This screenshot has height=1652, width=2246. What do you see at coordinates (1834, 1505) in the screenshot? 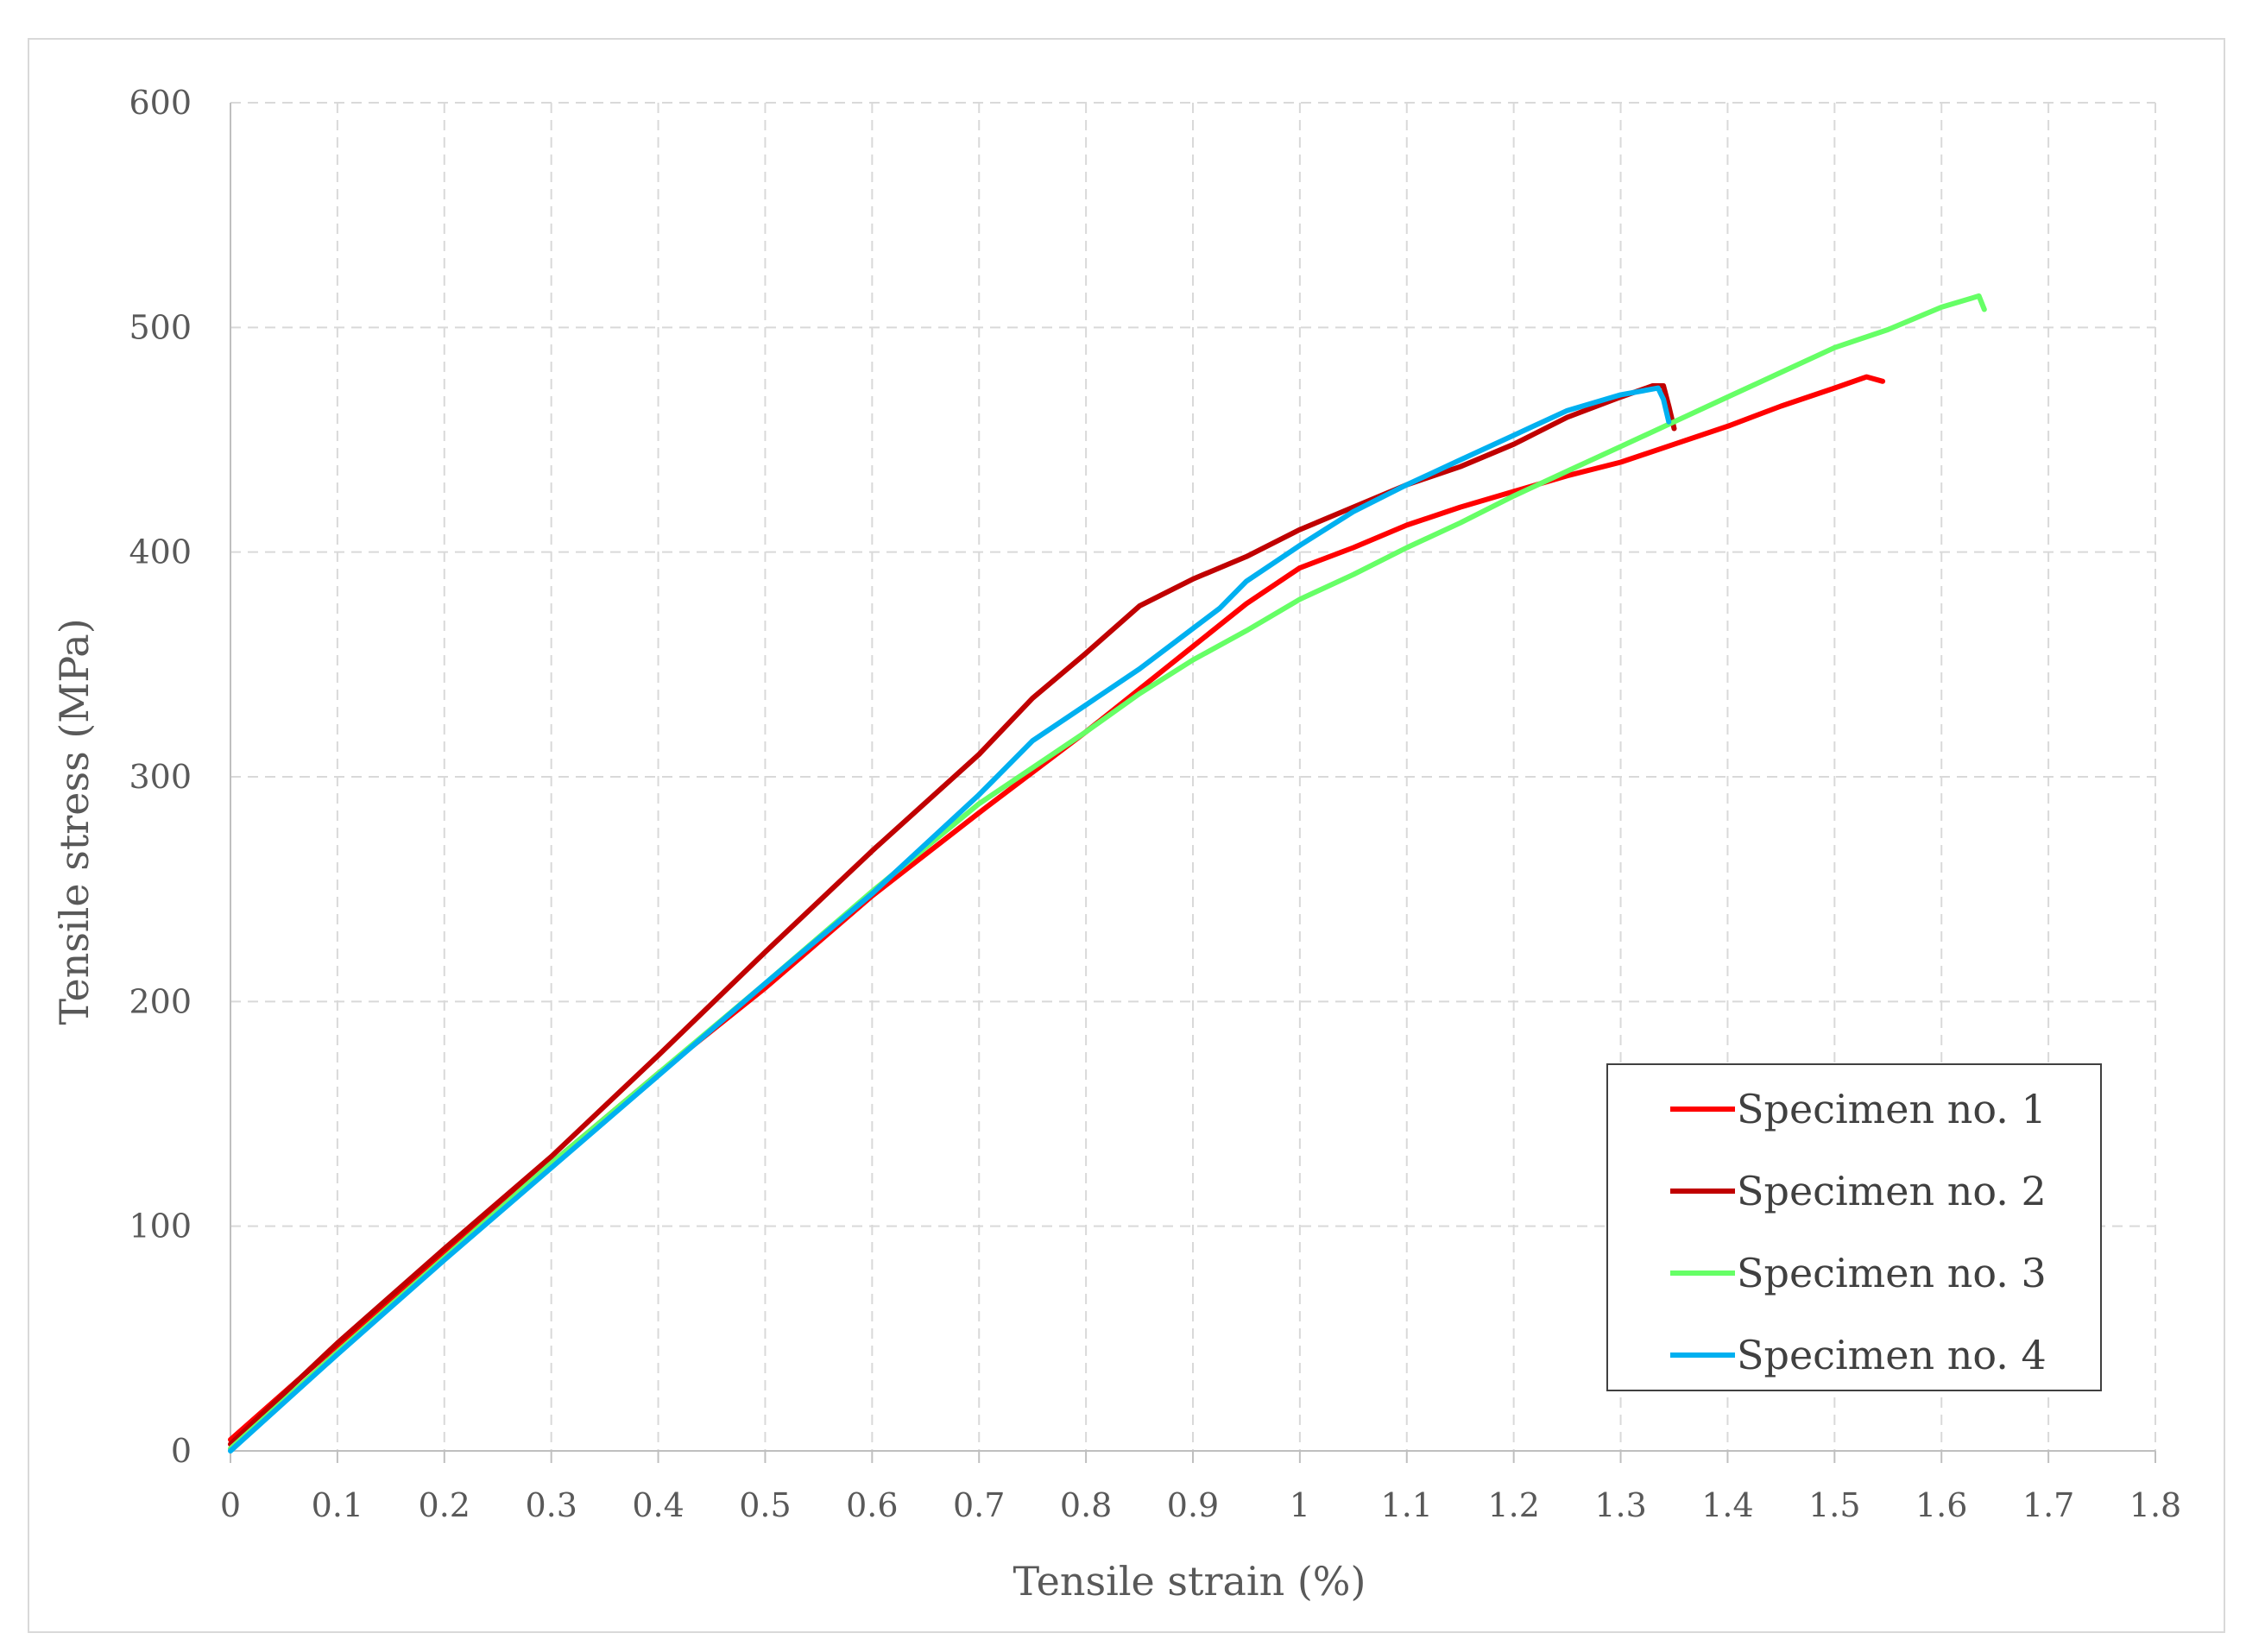
I see `x-tick-label: 1.5` at bounding box center [1834, 1505].